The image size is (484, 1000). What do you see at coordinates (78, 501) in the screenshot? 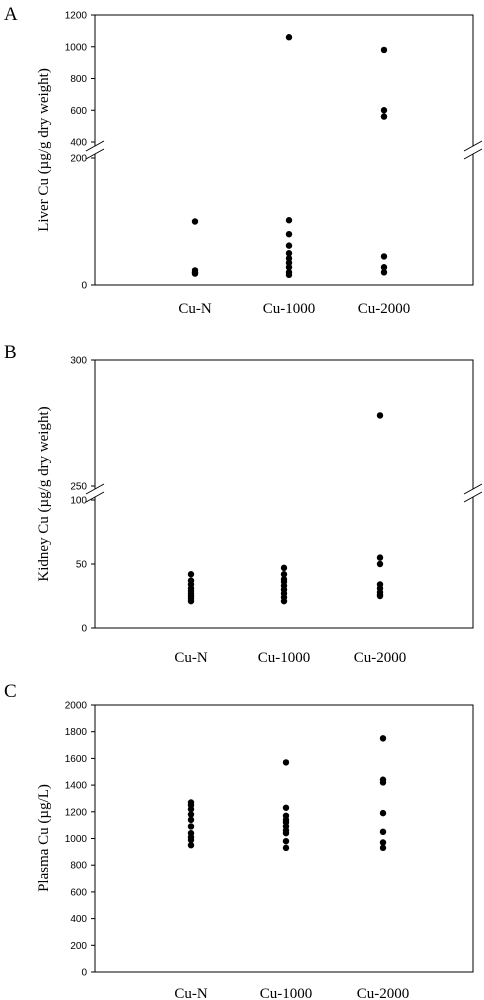
I see `y-tick-label: 100` at bounding box center [78, 501].